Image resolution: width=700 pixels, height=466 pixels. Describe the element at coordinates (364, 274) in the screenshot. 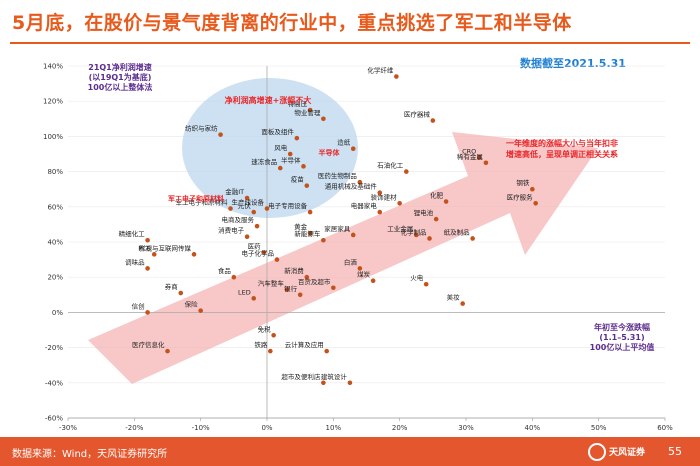

I see `point-label: 煤炭` at that location.